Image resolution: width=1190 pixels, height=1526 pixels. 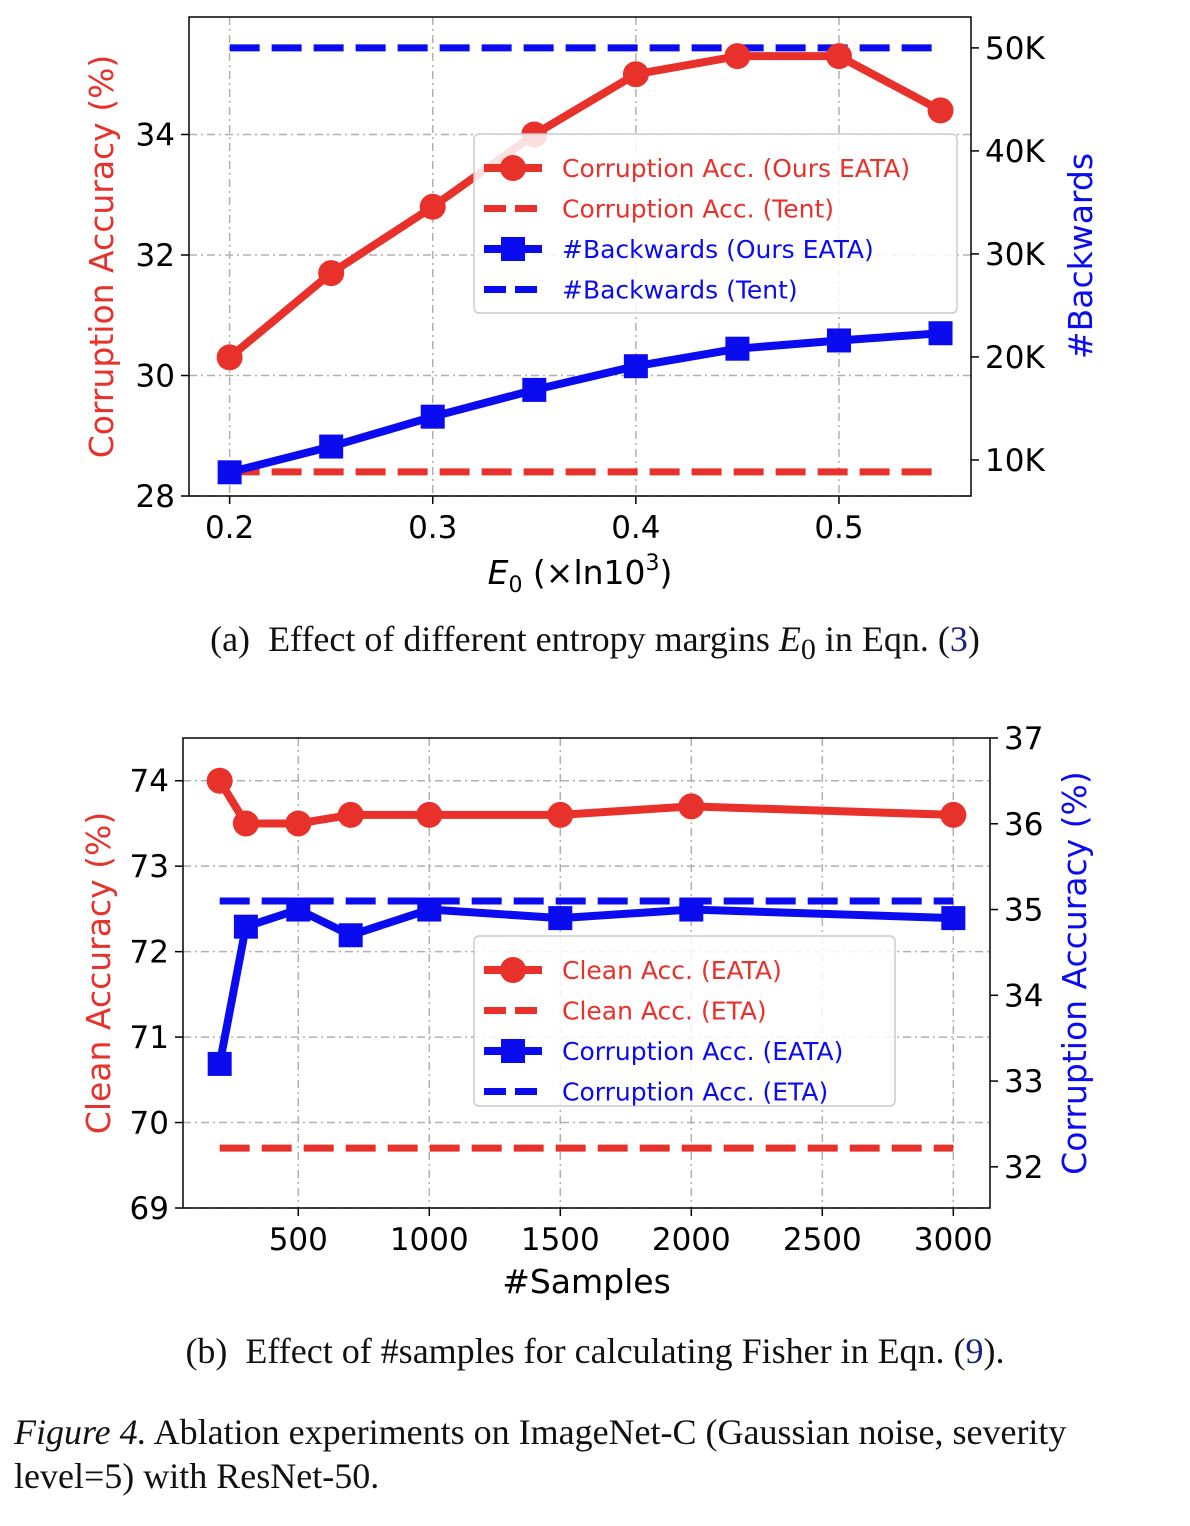 I want to click on b-legend-label-3: Corruption Acc. (ETA), so click(x=695, y=1092).